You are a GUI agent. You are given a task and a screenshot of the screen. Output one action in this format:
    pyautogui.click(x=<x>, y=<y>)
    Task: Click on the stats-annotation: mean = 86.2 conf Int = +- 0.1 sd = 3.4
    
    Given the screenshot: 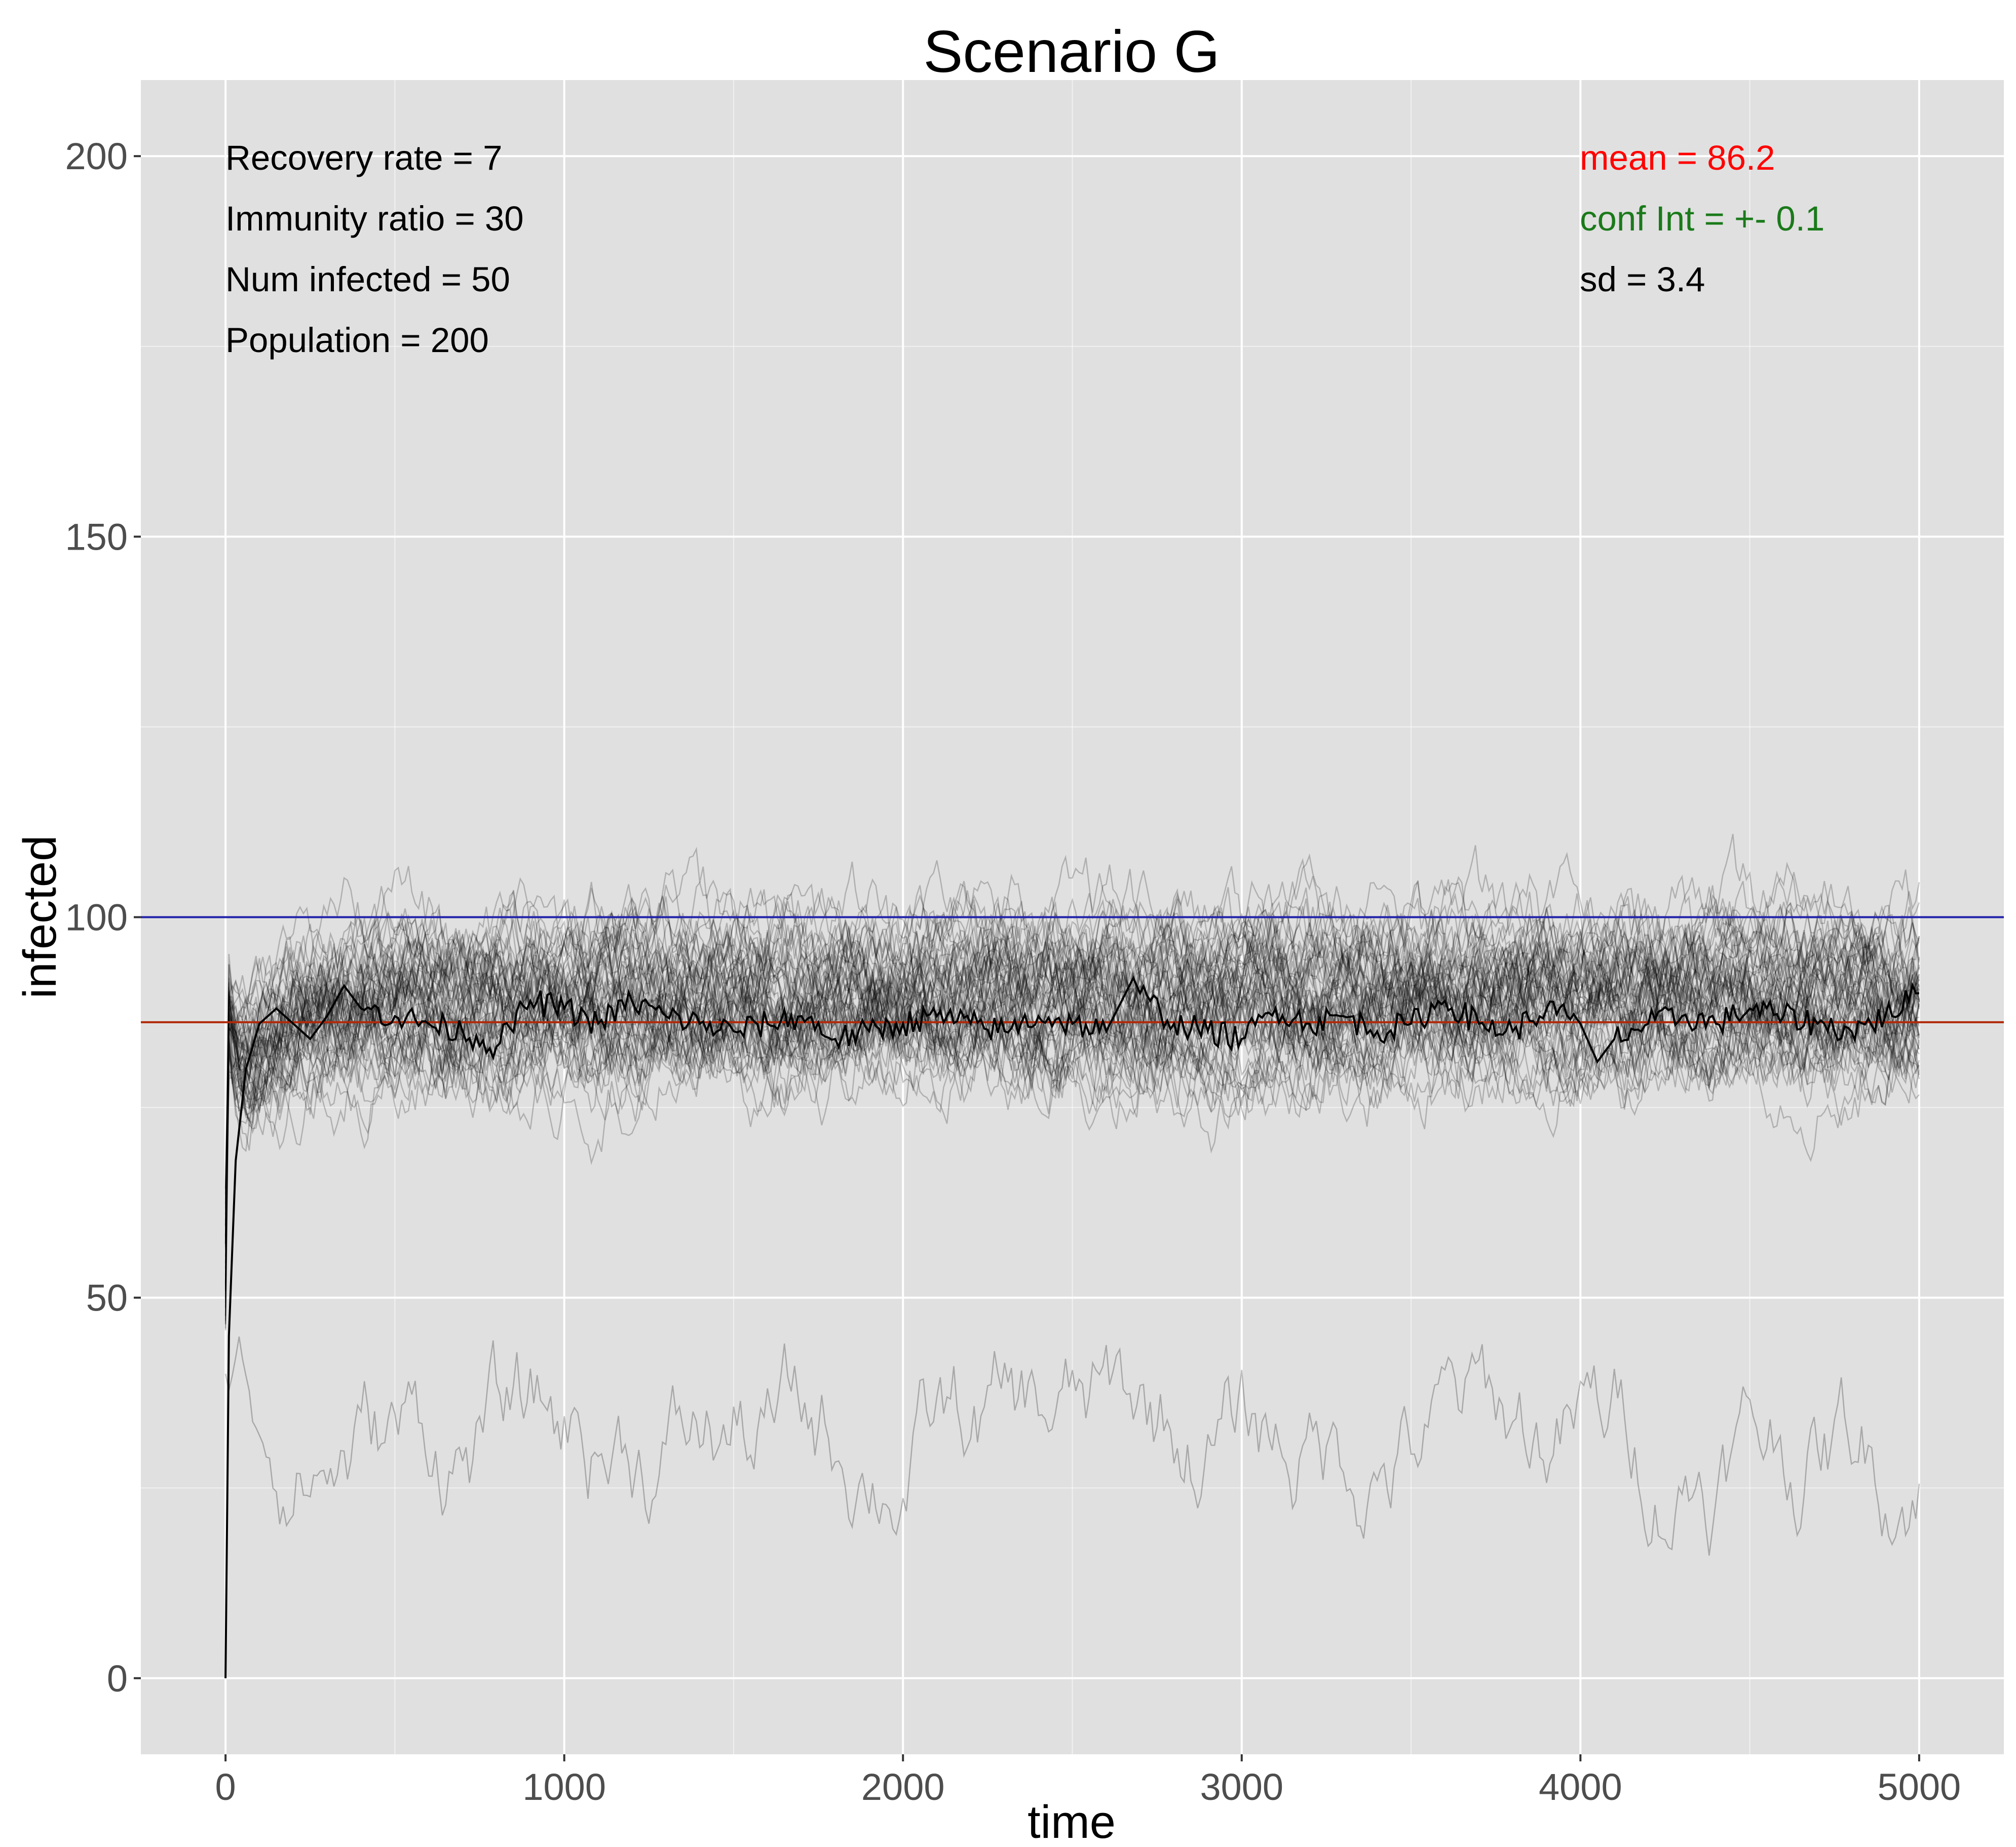 What is the action you would take?
    pyautogui.click(x=1702, y=219)
    